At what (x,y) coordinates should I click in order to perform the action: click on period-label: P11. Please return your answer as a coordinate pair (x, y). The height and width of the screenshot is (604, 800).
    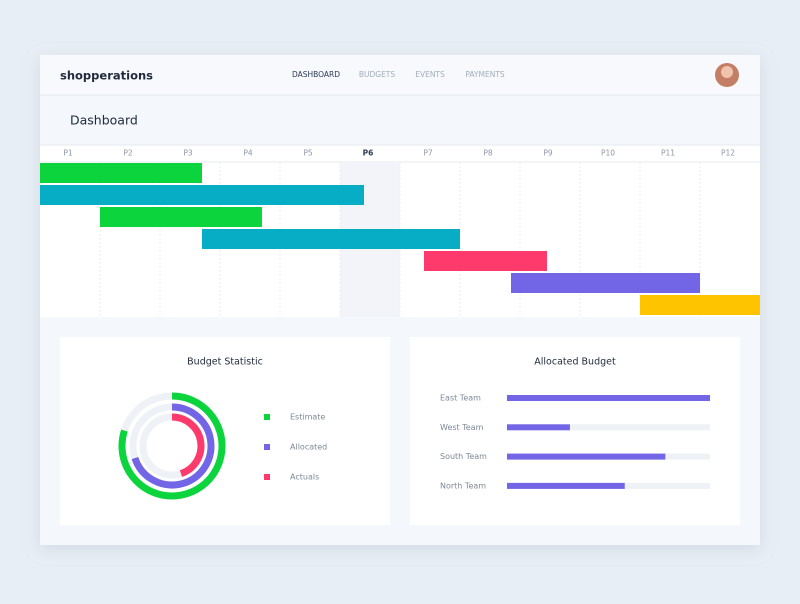
    Looking at the image, I should click on (668, 153).